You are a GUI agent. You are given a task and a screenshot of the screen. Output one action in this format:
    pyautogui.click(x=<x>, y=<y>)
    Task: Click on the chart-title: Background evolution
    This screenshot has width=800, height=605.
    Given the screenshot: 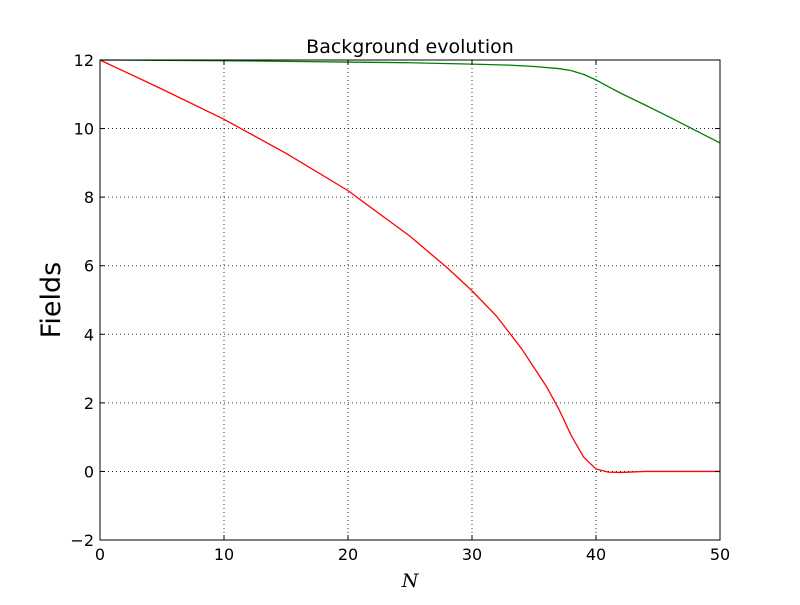 What is the action you would take?
    pyautogui.click(x=410, y=47)
    